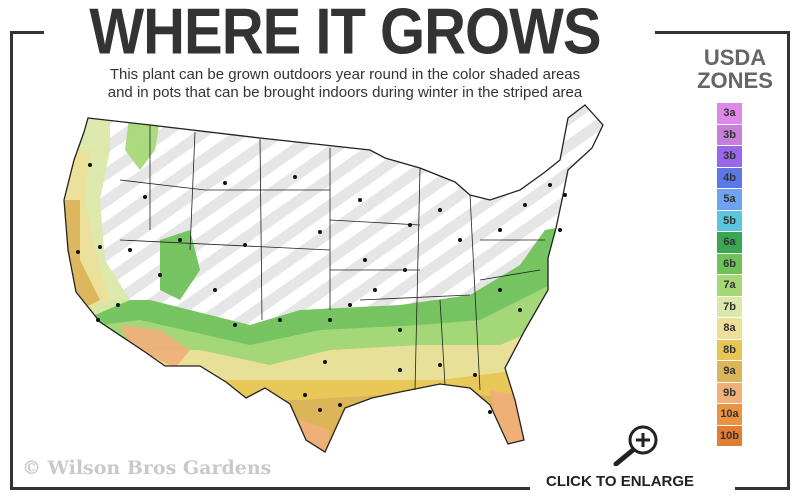 This screenshot has width=800, height=500. What do you see at coordinates (729, 371) in the screenshot?
I see `legend-zone-9a: 9a` at bounding box center [729, 371].